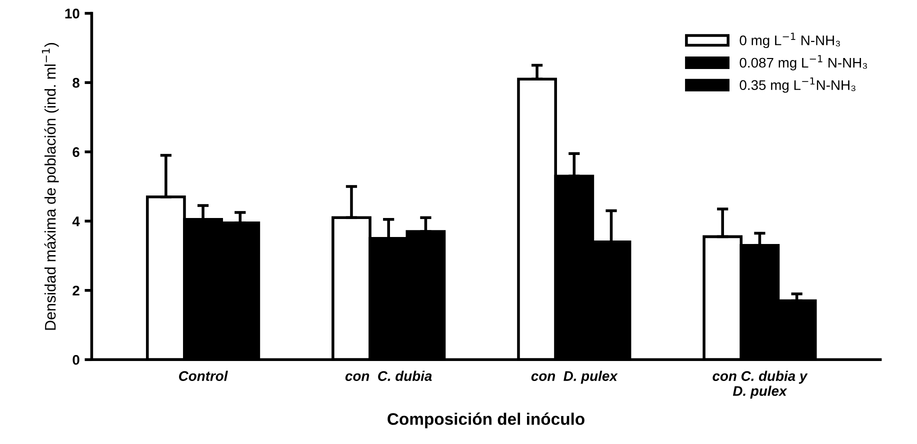 Image resolution: width=917 pixels, height=444 pixels. I want to click on y-tick-label: 6, so click(76, 152).